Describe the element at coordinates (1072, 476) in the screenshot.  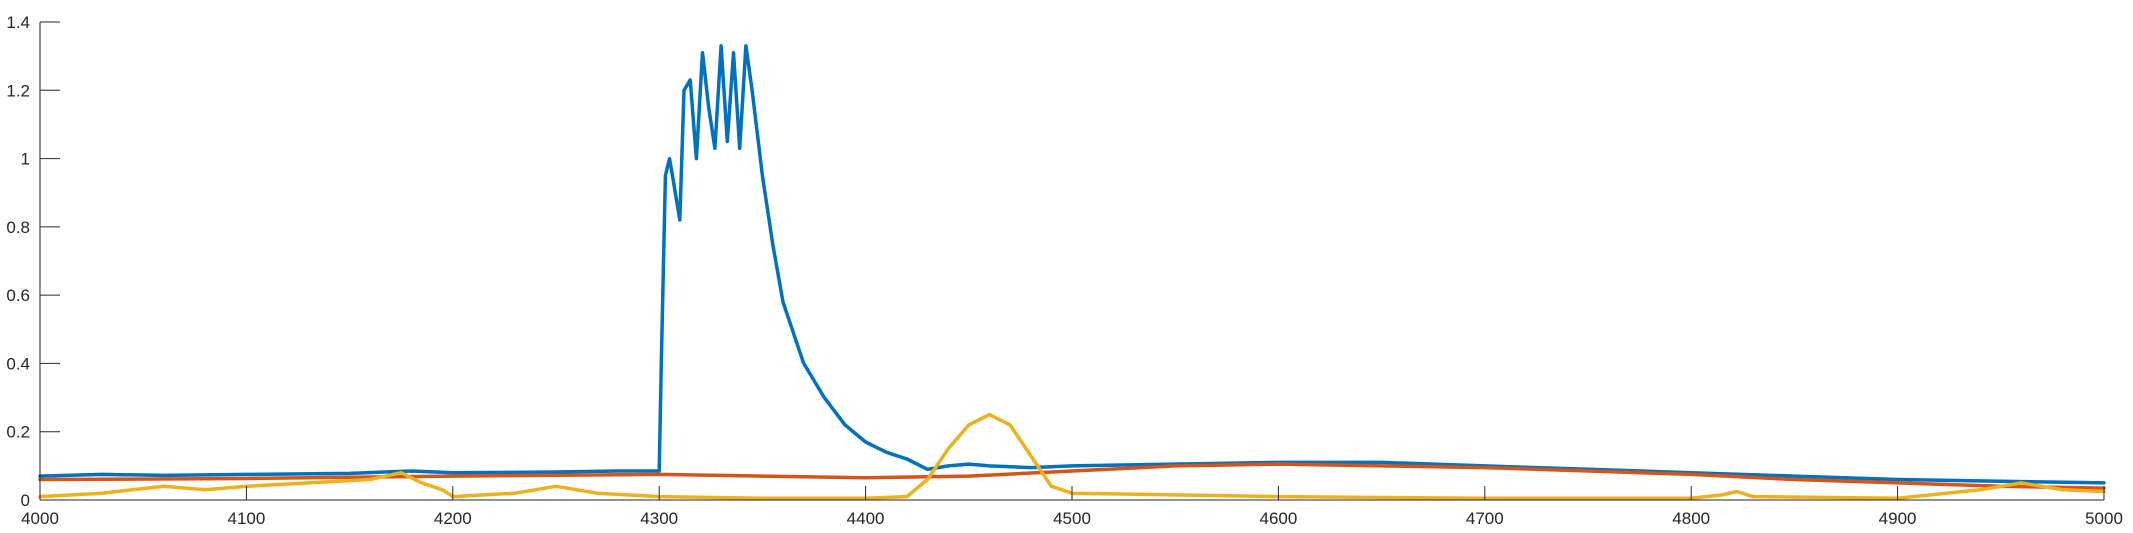
I see `series-2-line` at that location.